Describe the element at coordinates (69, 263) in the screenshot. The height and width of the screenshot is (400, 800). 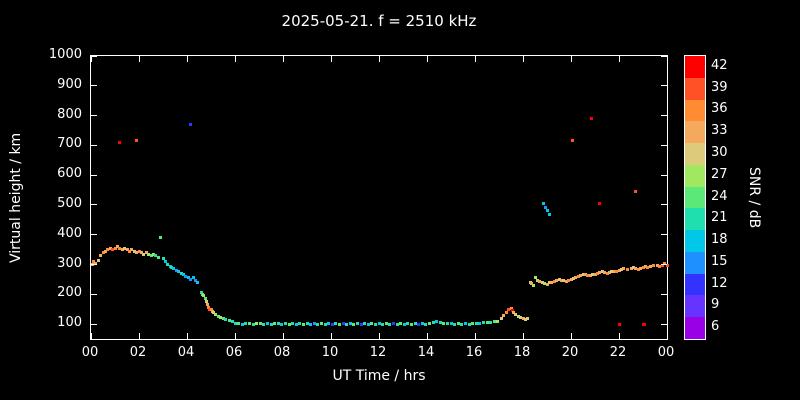
I see `y-tick-label: 300` at that location.